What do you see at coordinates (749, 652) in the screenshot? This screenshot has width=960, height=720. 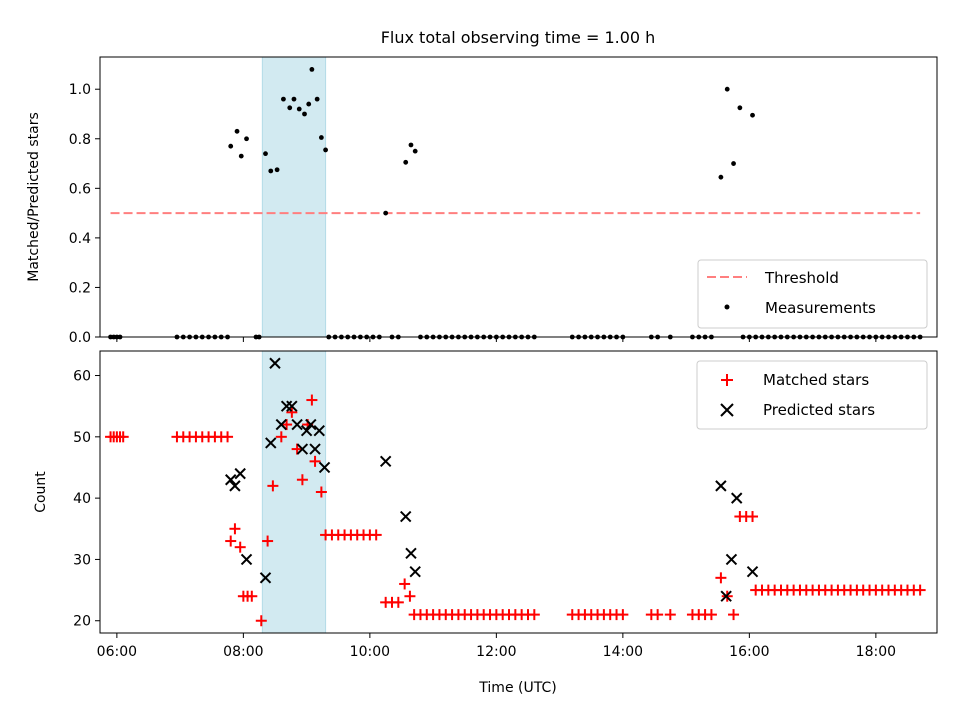 I see `x-tick-label: 16:00` at bounding box center [749, 652].